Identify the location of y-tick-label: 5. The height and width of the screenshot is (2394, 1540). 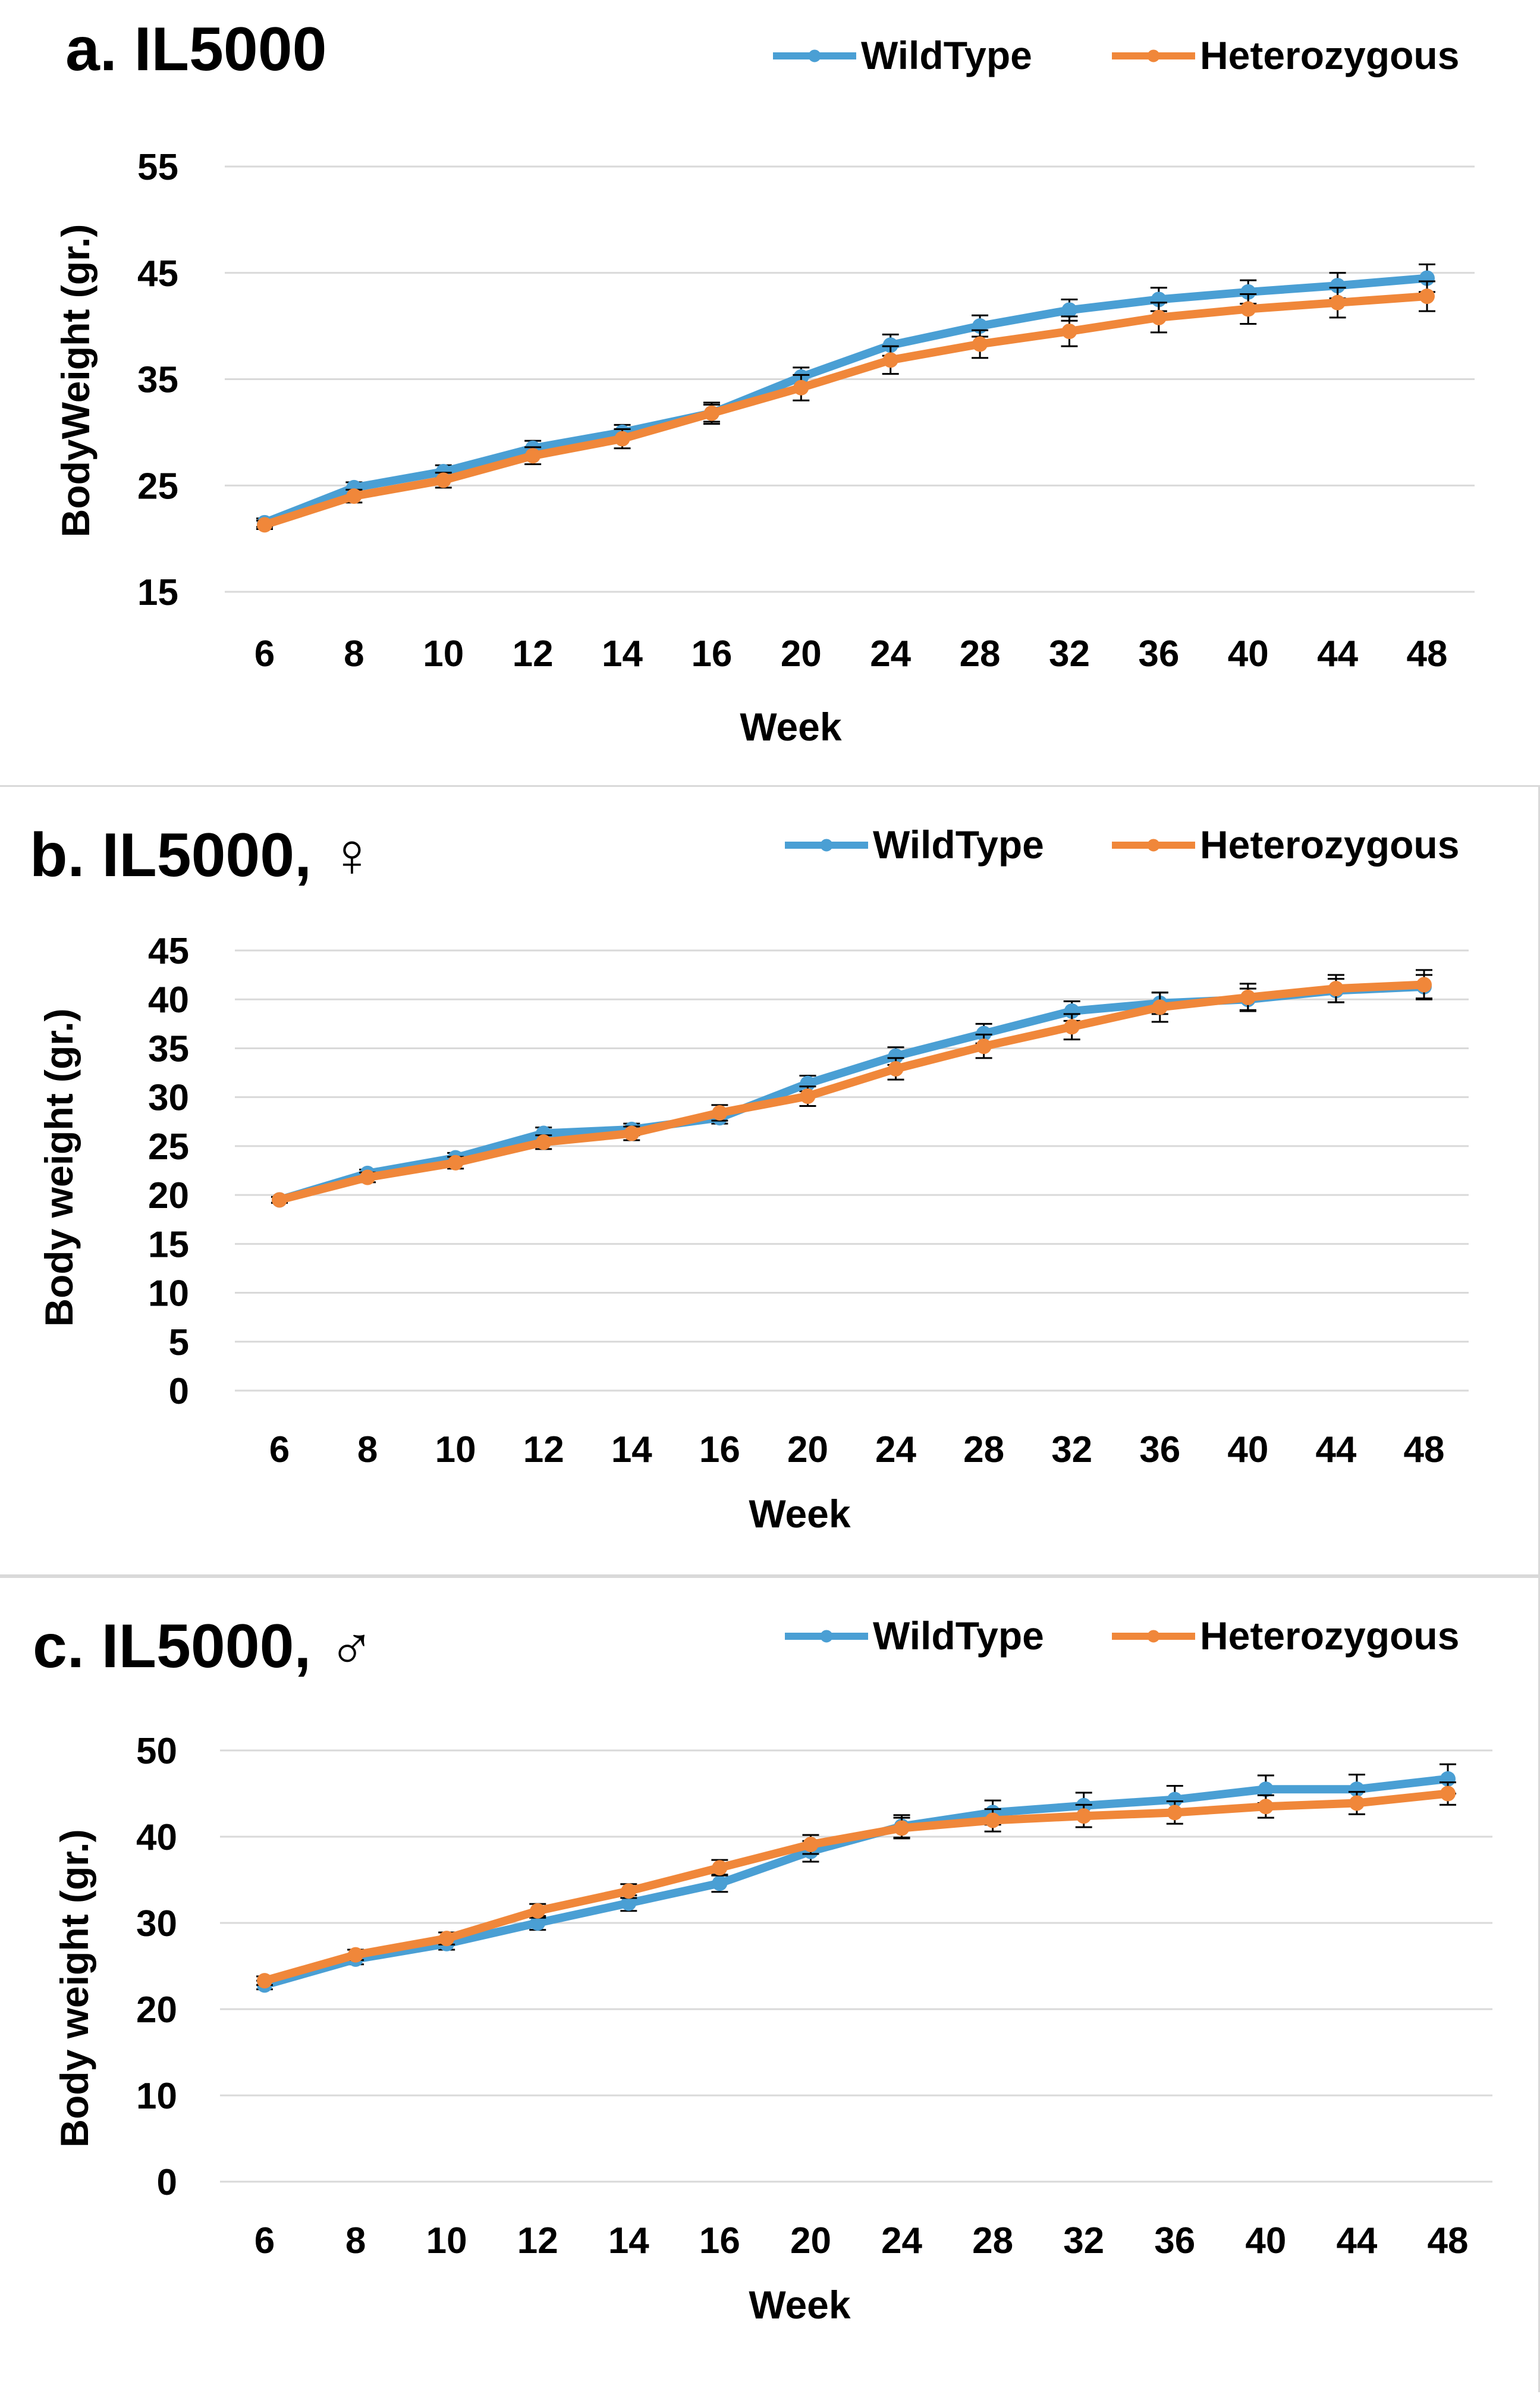
(179, 1342).